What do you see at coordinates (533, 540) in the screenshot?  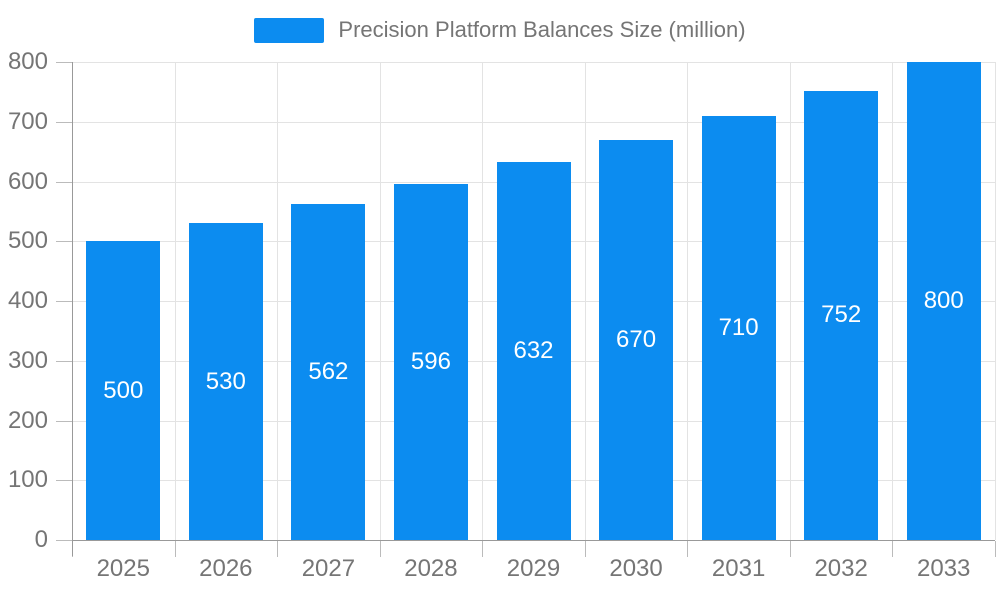 I see `x-axis-line` at bounding box center [533, 540].